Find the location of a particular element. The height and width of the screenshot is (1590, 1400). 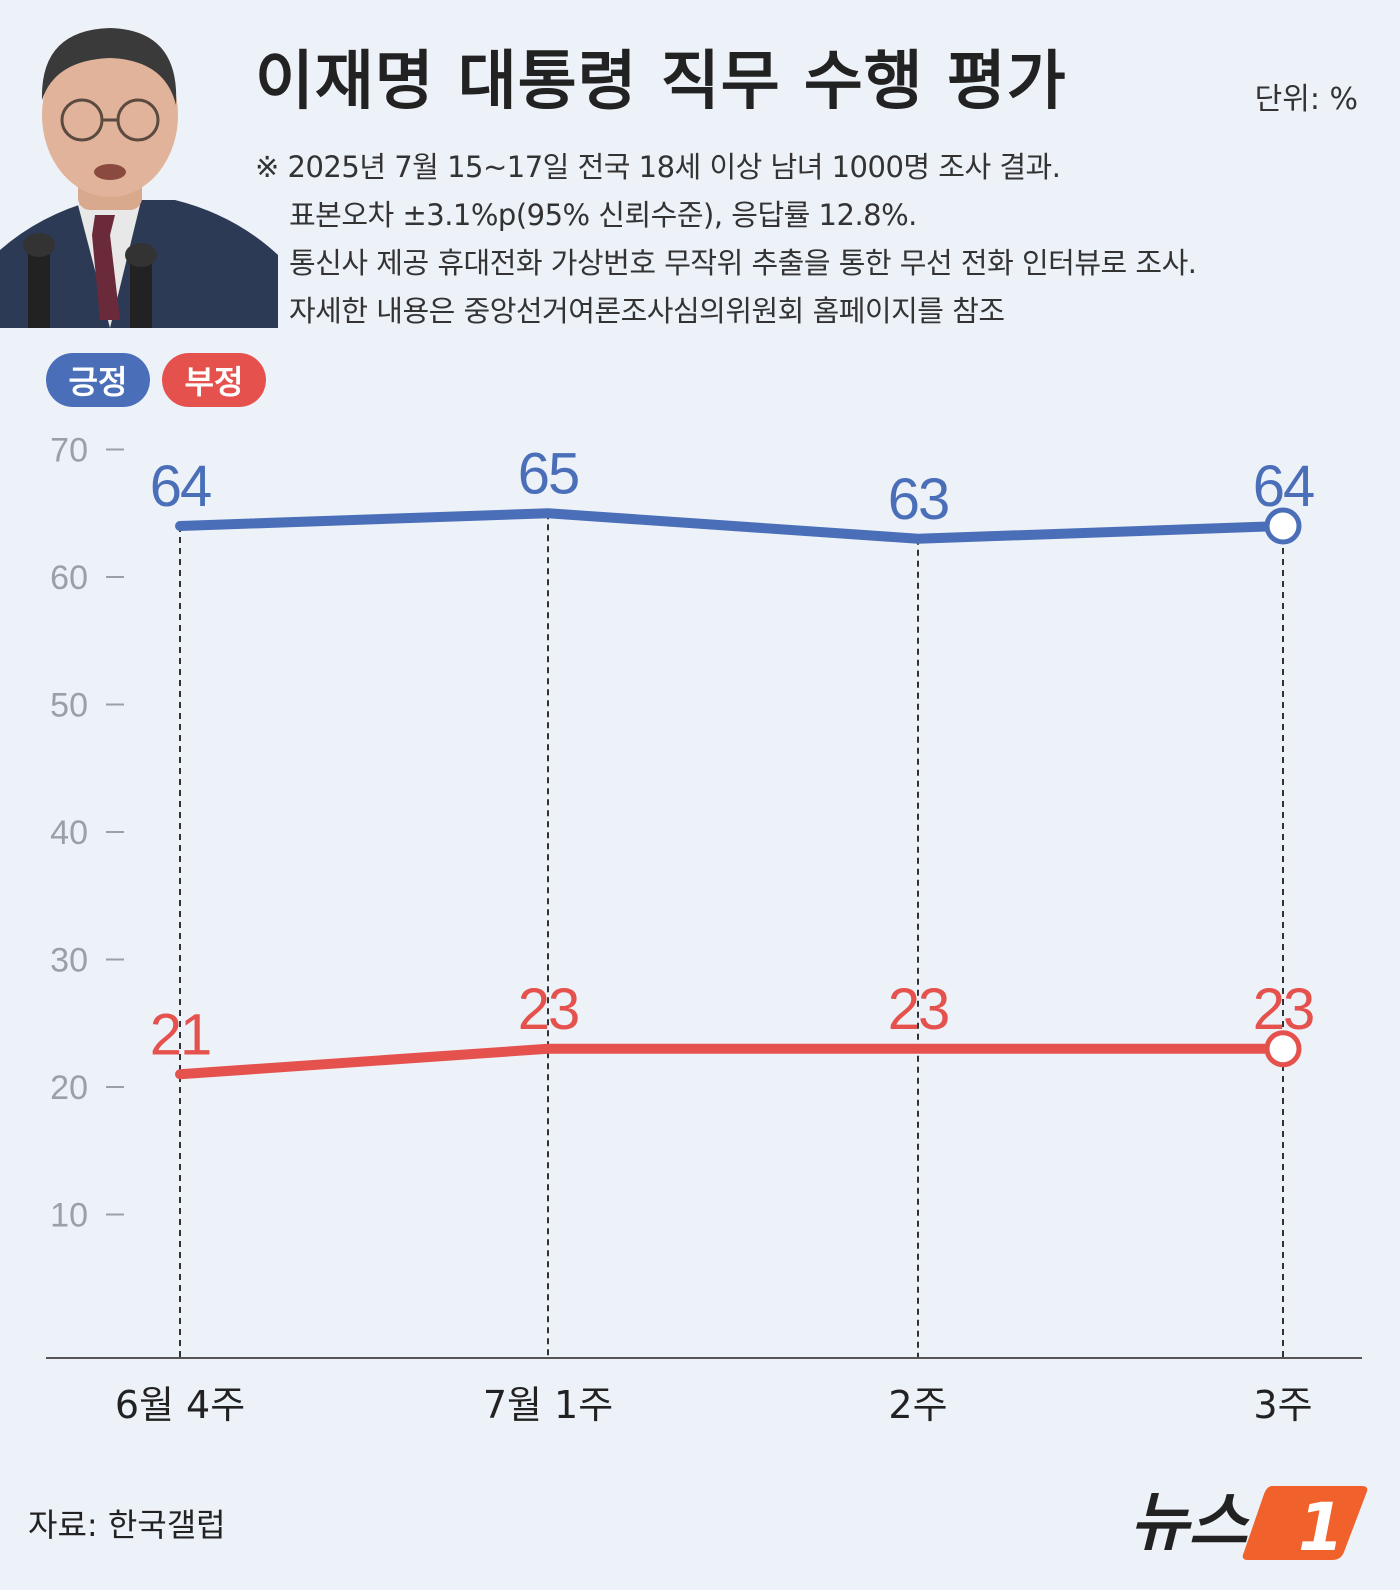

legend-negative: 부정 is located at coordinates (214, 380).